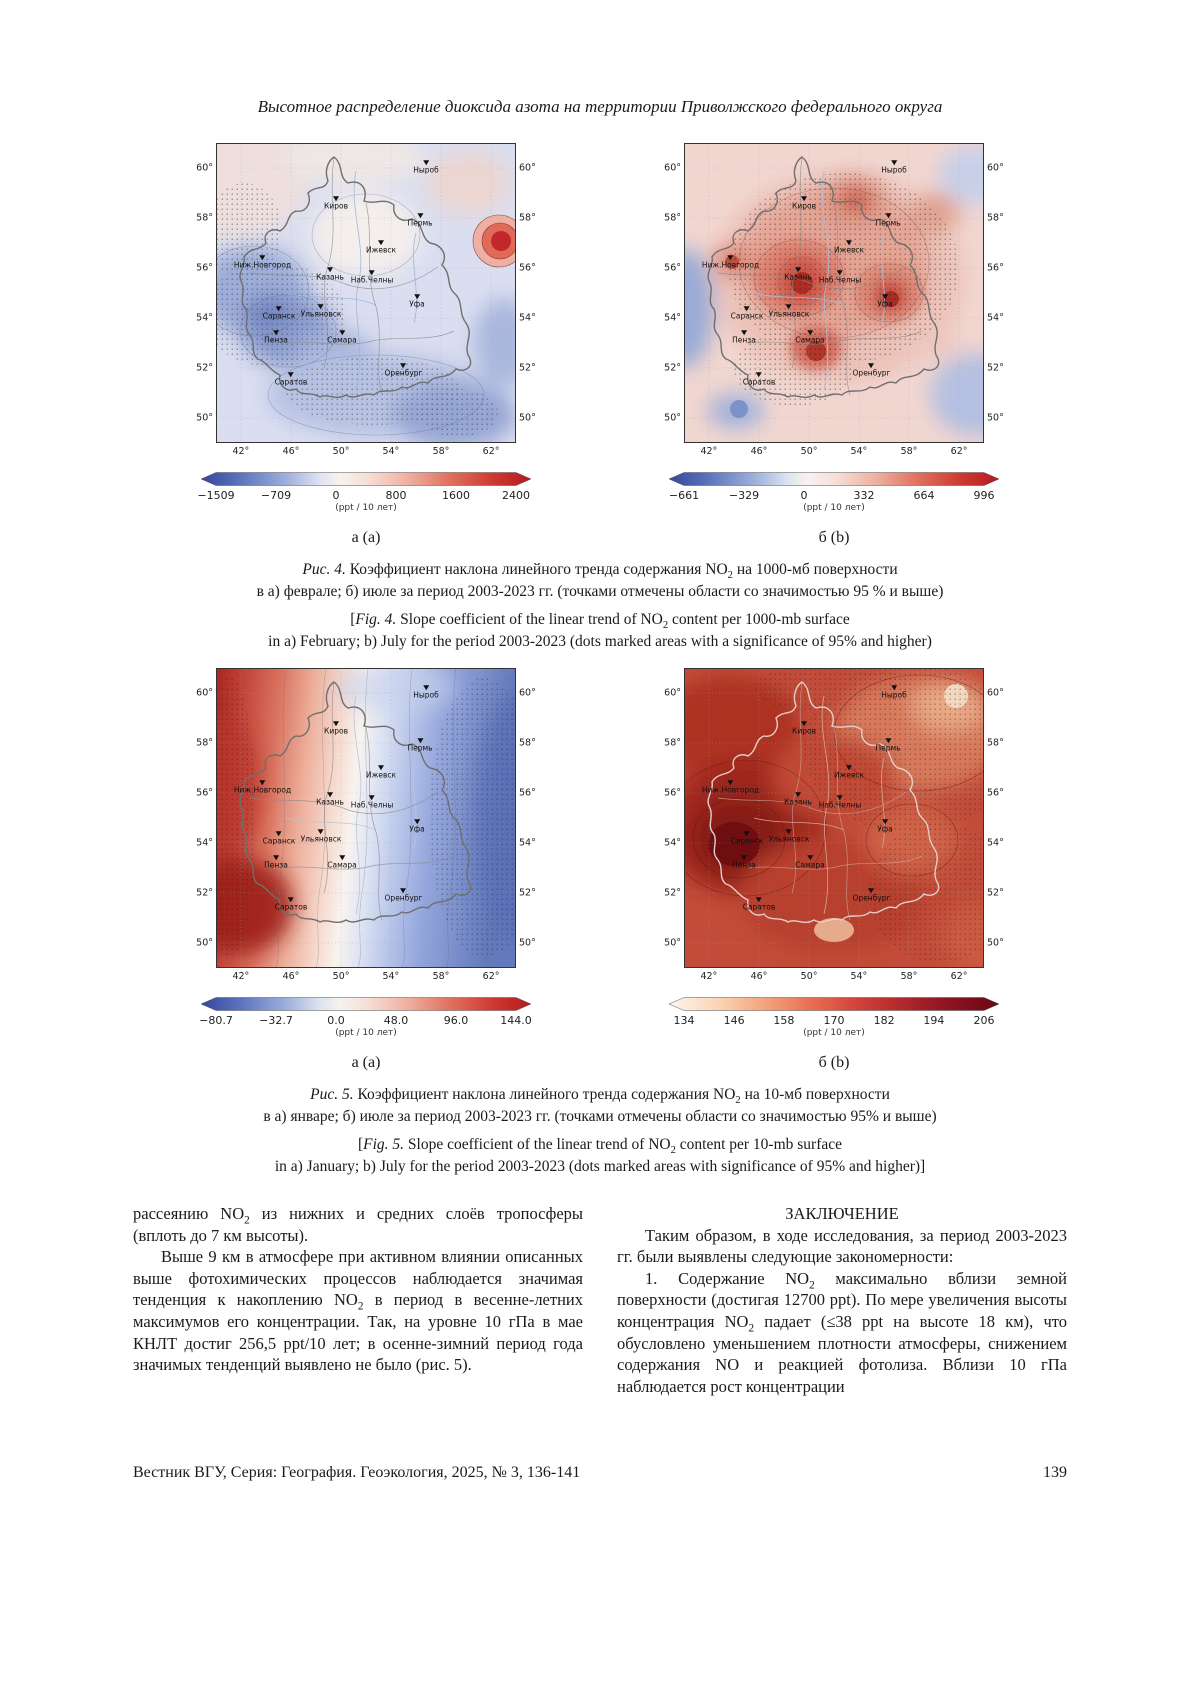  What do you see at coordinates (934, 1020) in the screenshot?
I see `colorbar-tick-label: 194` at bounding box center [934, 1020].